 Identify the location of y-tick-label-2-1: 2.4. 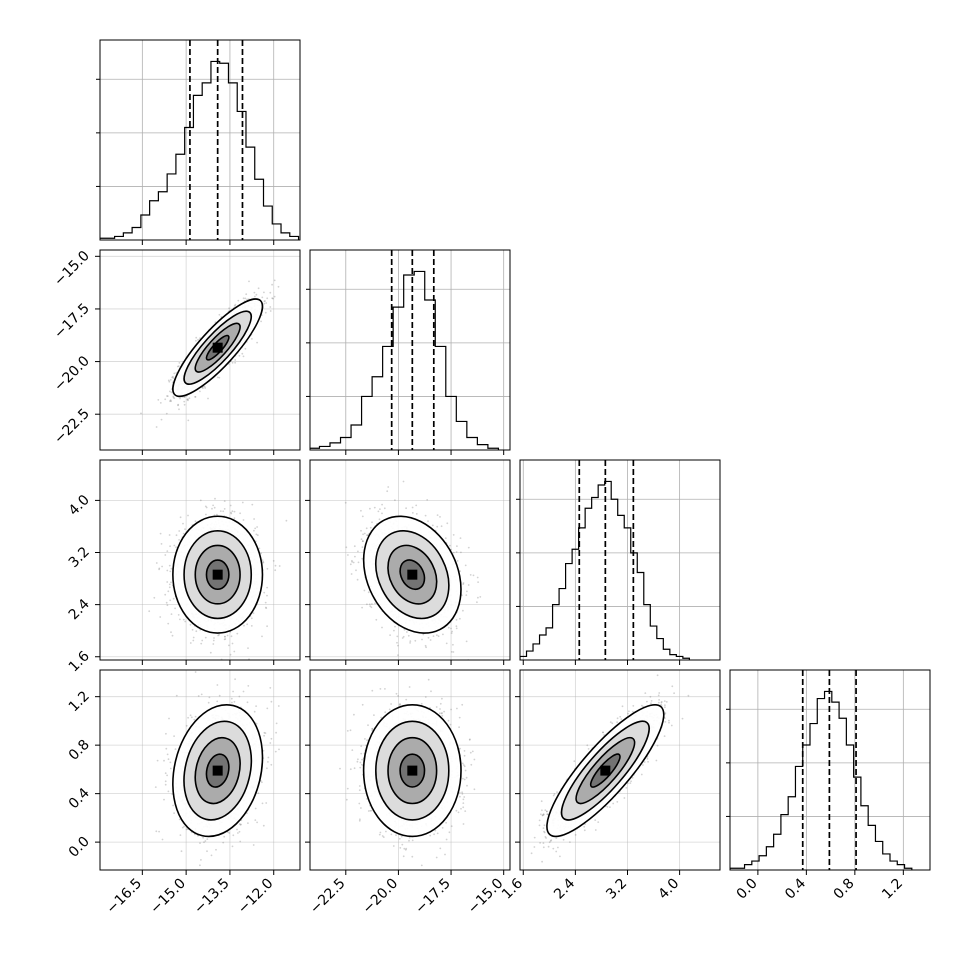
(79, 609).